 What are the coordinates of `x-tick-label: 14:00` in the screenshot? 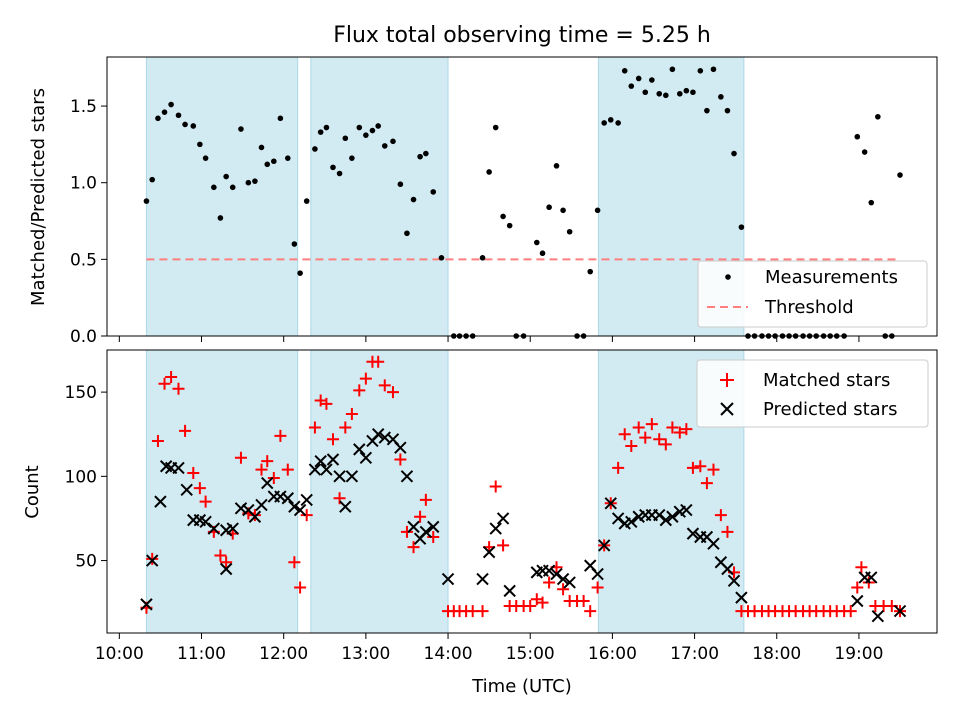 It's located at (448, 654).